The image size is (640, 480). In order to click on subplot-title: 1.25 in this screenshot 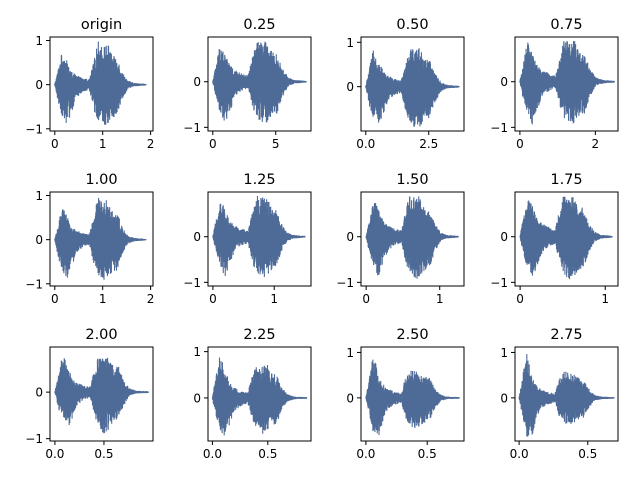, I will do `click(259, 180)`.